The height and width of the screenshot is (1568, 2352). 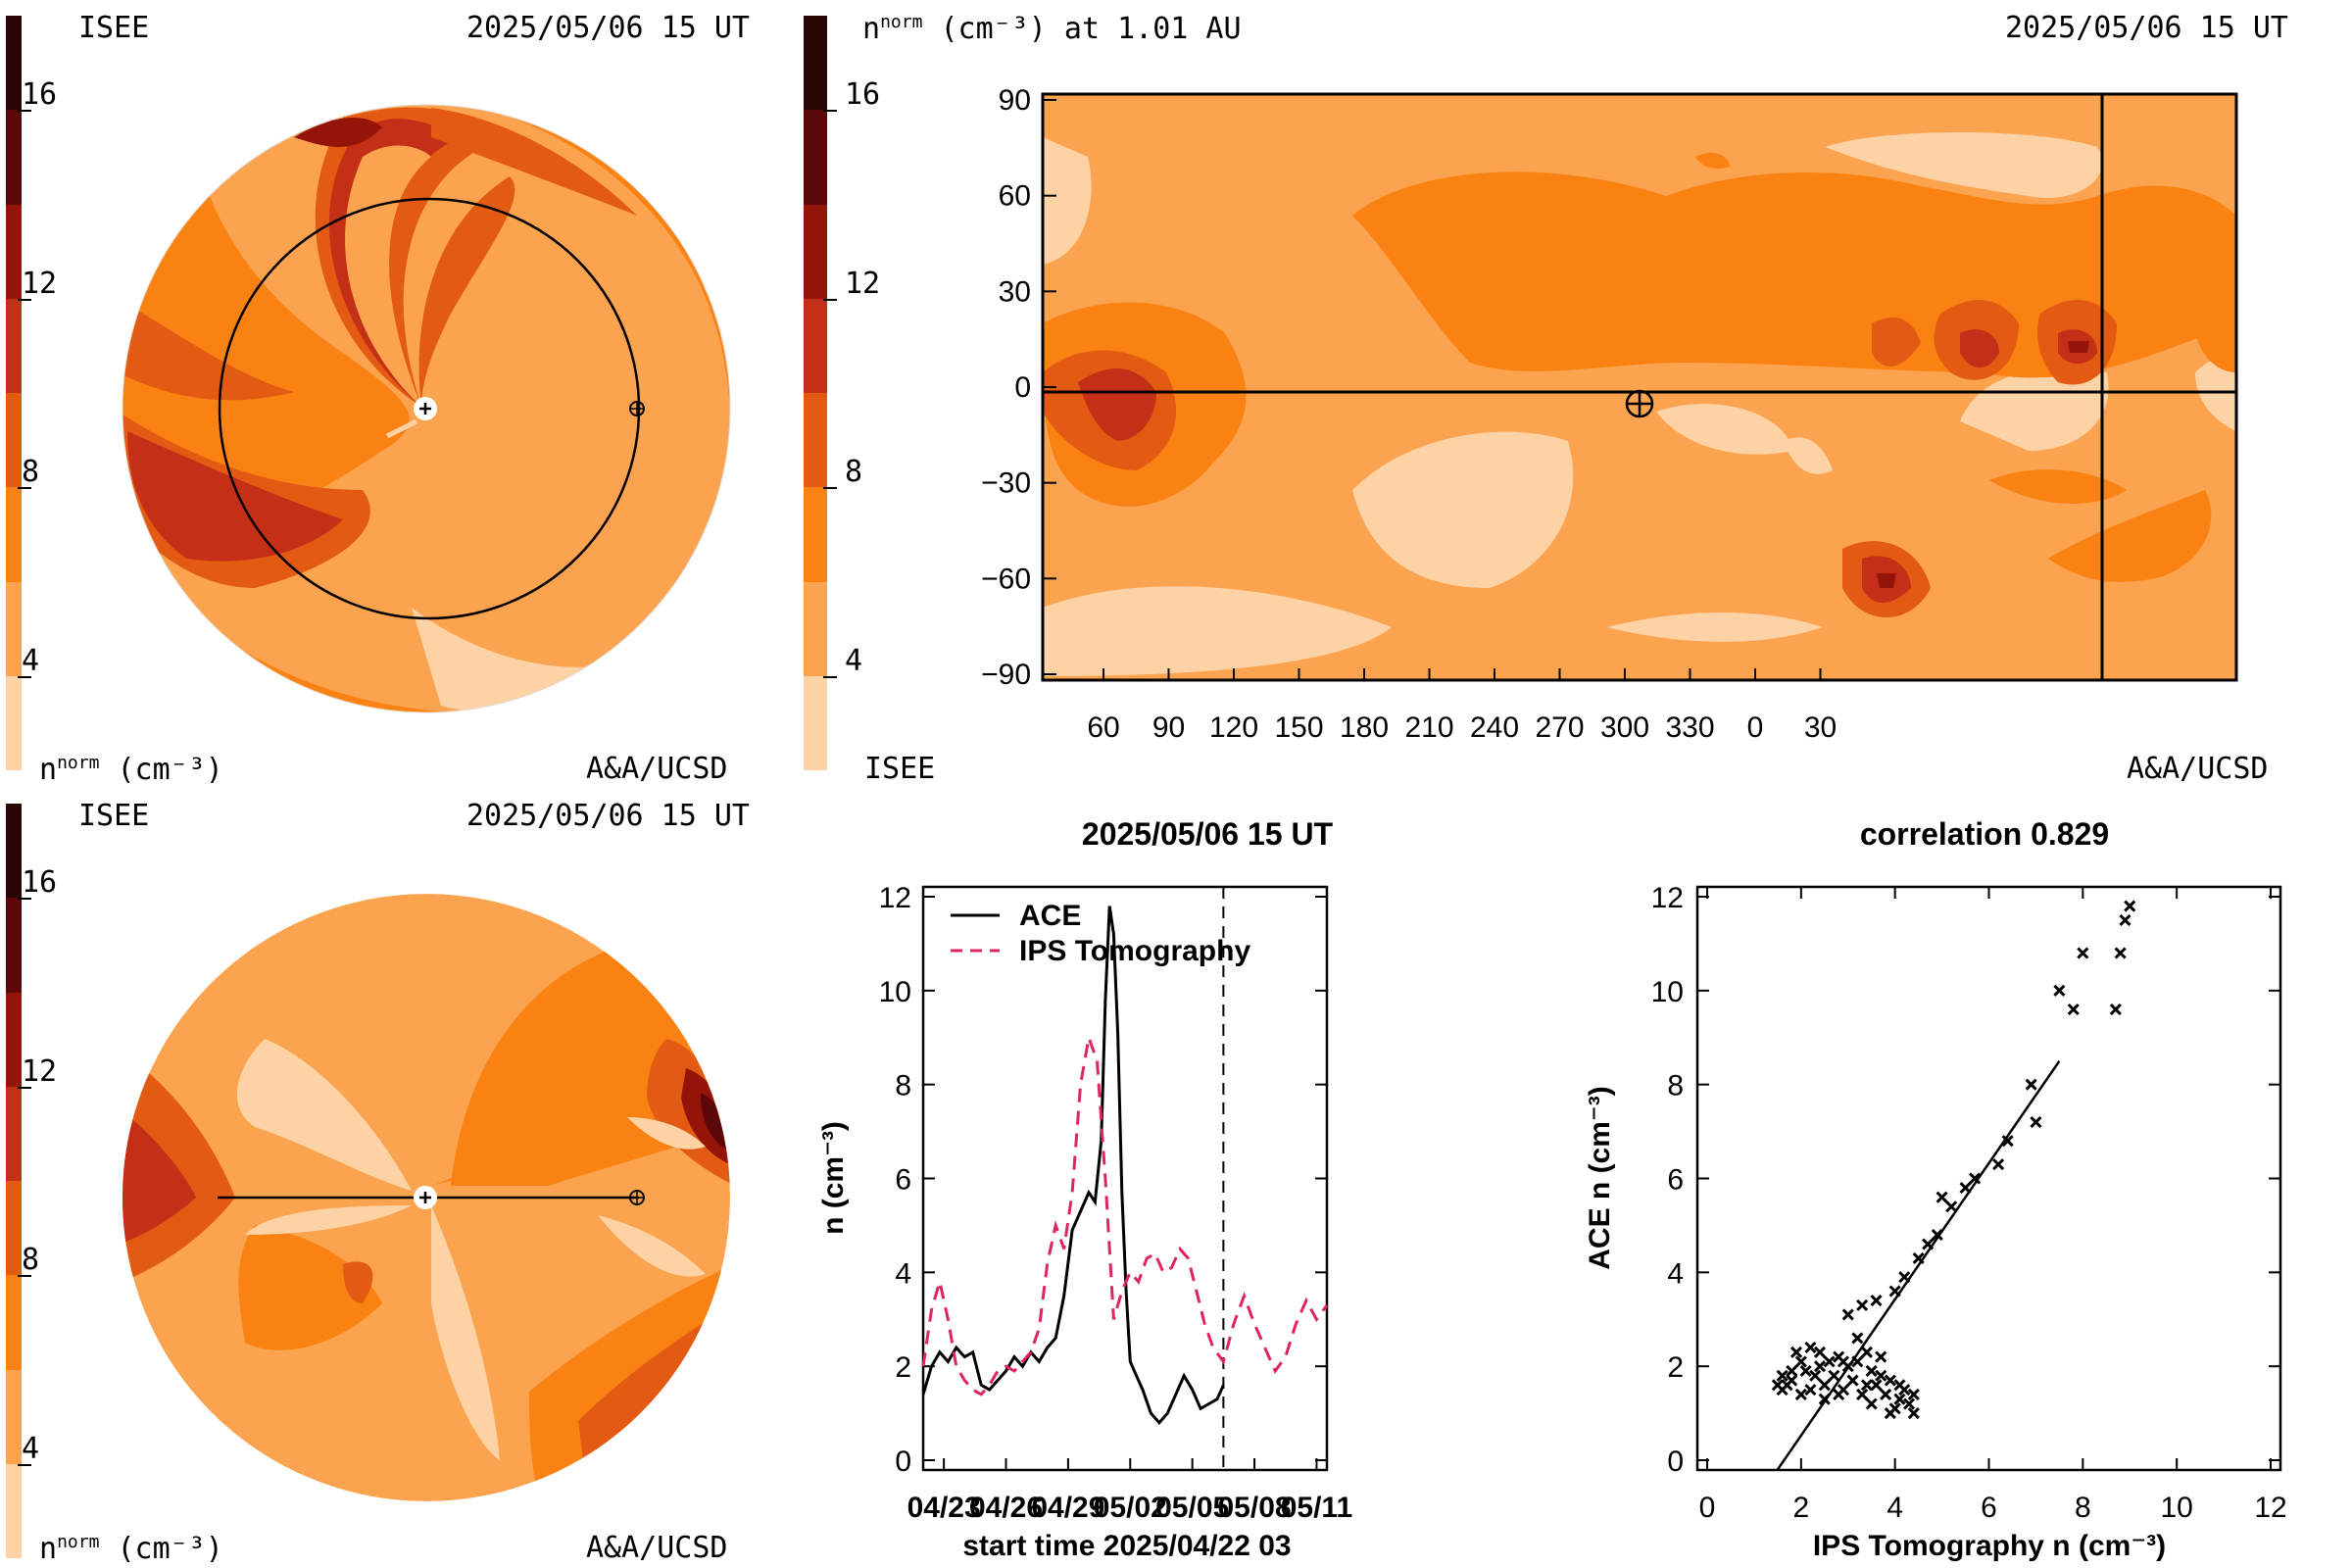 I want to click on colorbar-tick-label: 16, so click(x=863, y=95).